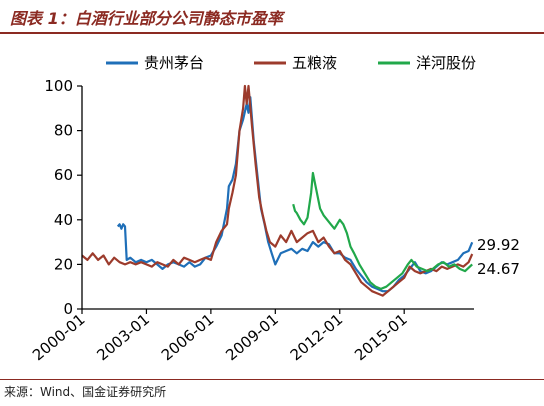  I want to click on end-value-label: 24.67, so click(498, 269).